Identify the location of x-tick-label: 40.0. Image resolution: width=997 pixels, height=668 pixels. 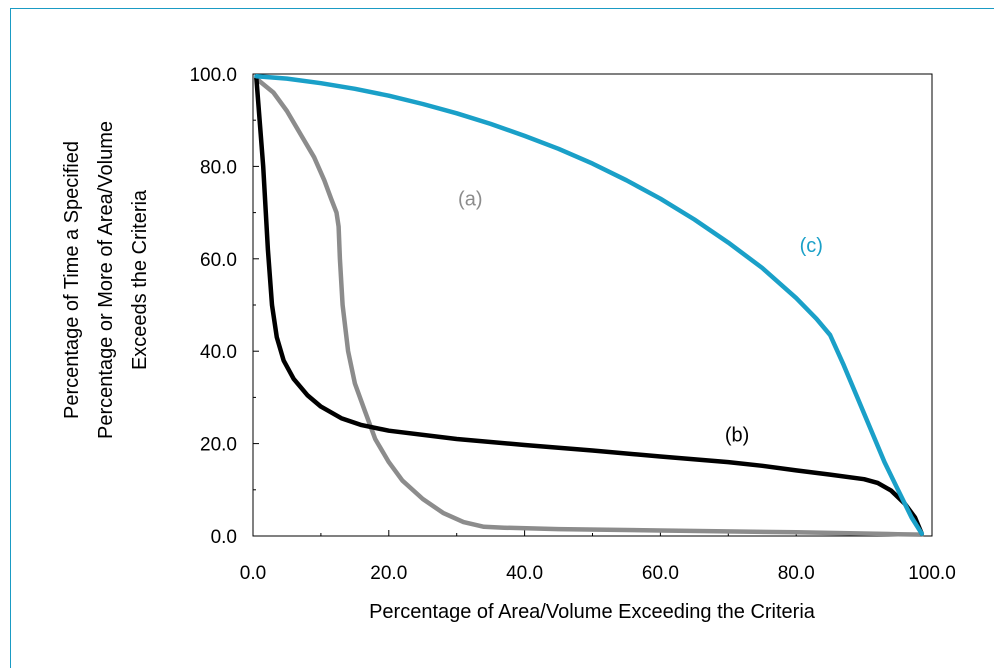
(524, 573).